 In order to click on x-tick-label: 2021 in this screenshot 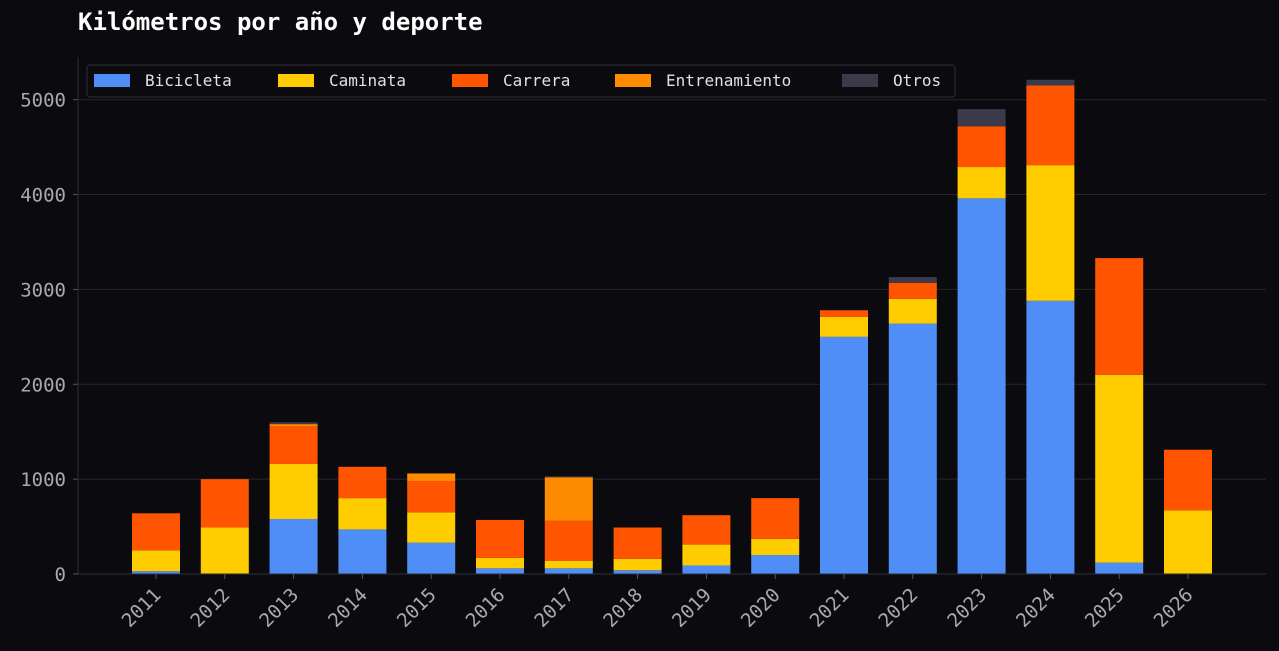, I will do `click(830, 608)`.